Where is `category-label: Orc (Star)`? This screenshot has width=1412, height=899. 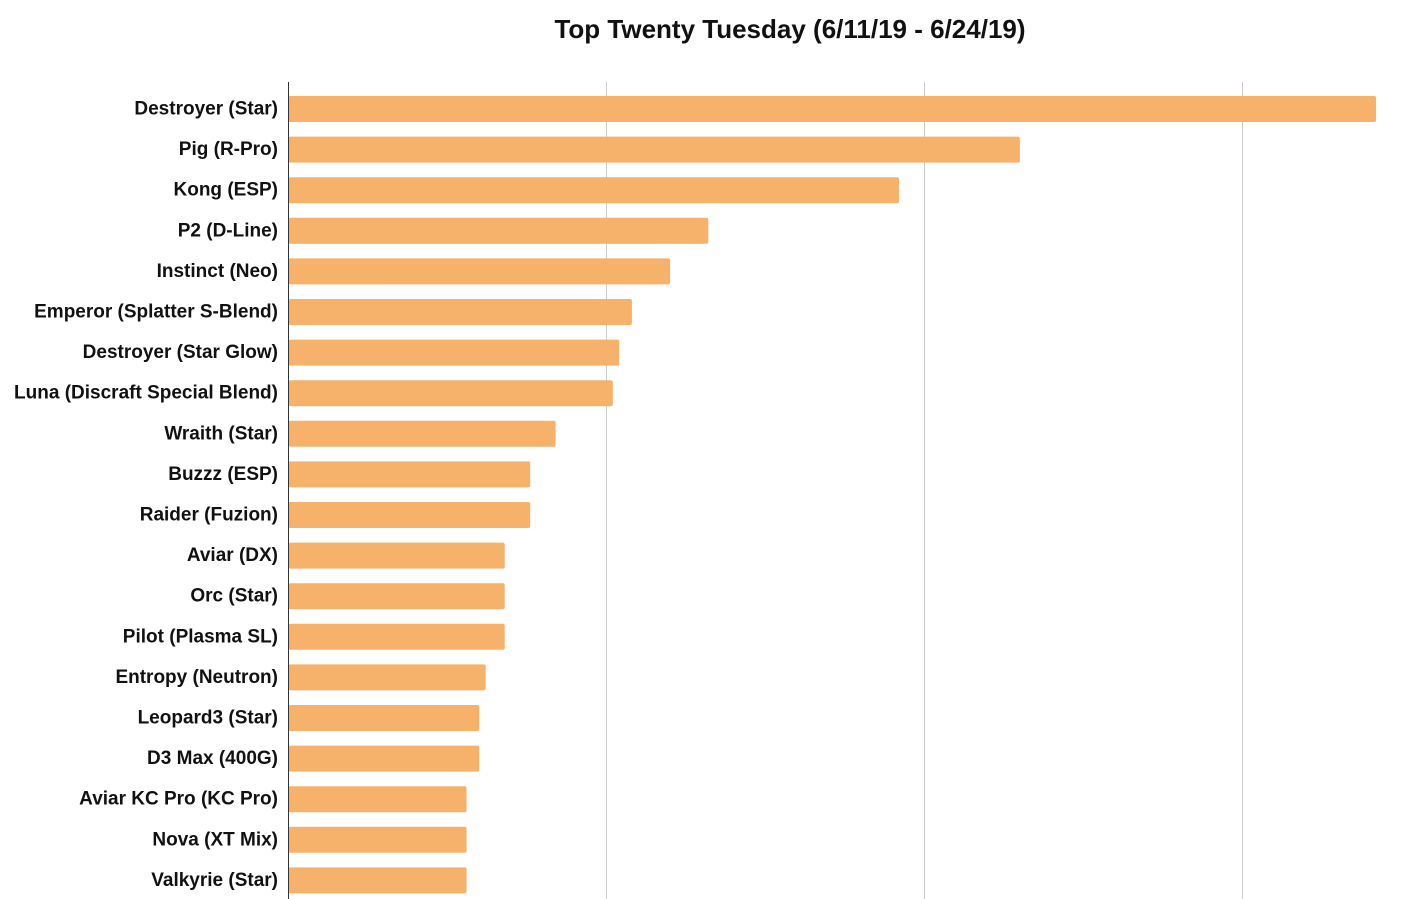
category-label: Orc (Star) is located at coordinates (234, 596).